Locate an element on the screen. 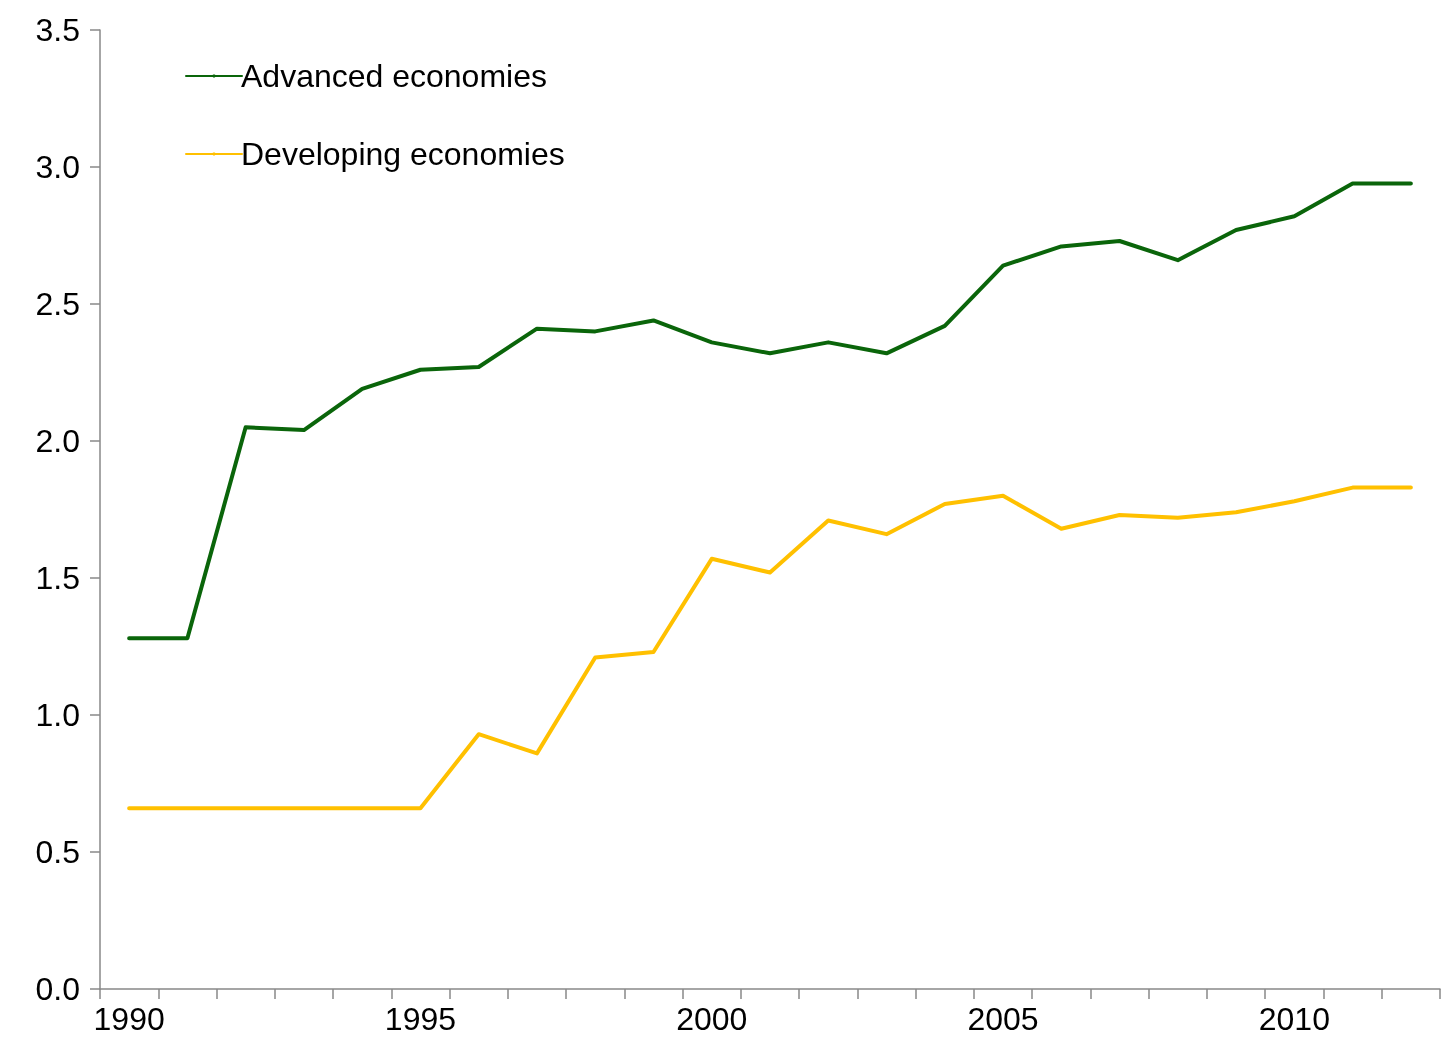 Image resolution: width=1443 pixels, height=1052 pixels. y-tick-label: 3.5 is located at coordinates (57, 30).